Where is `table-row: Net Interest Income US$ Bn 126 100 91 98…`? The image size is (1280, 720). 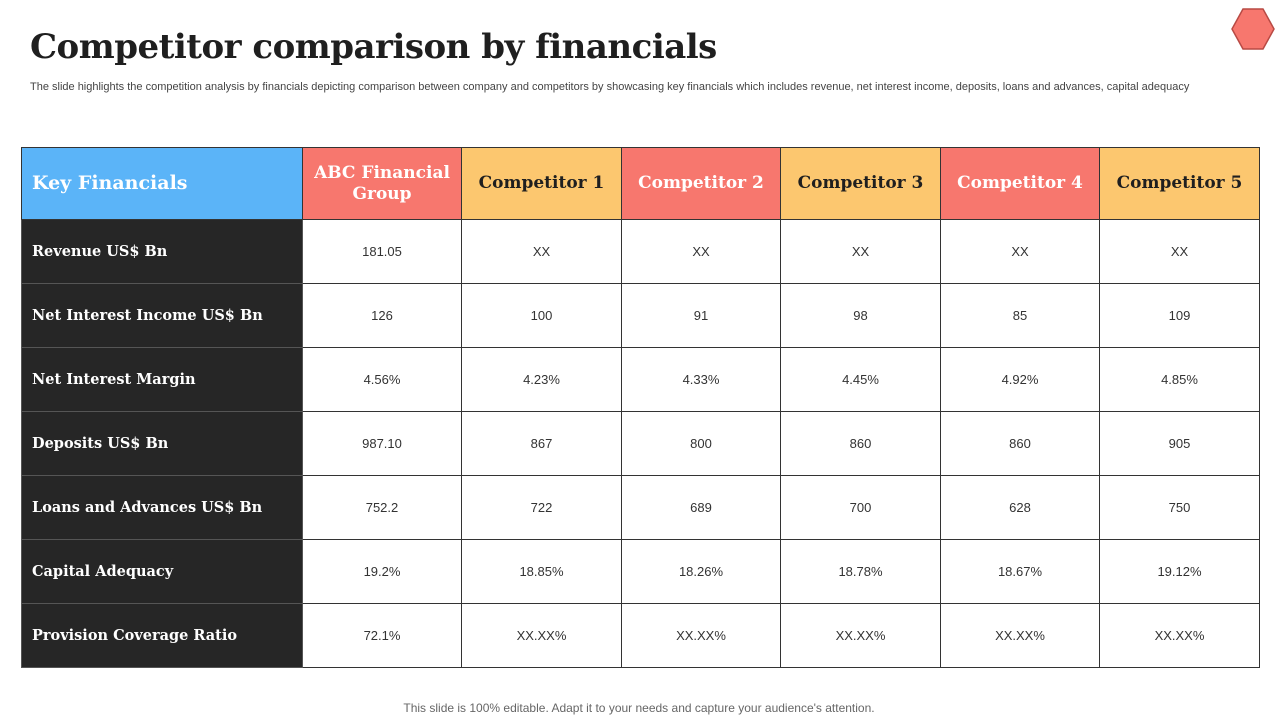
table-row: Net Interest Income US$ Bn 126 100 91 98… is located at coordinates (640, 315).